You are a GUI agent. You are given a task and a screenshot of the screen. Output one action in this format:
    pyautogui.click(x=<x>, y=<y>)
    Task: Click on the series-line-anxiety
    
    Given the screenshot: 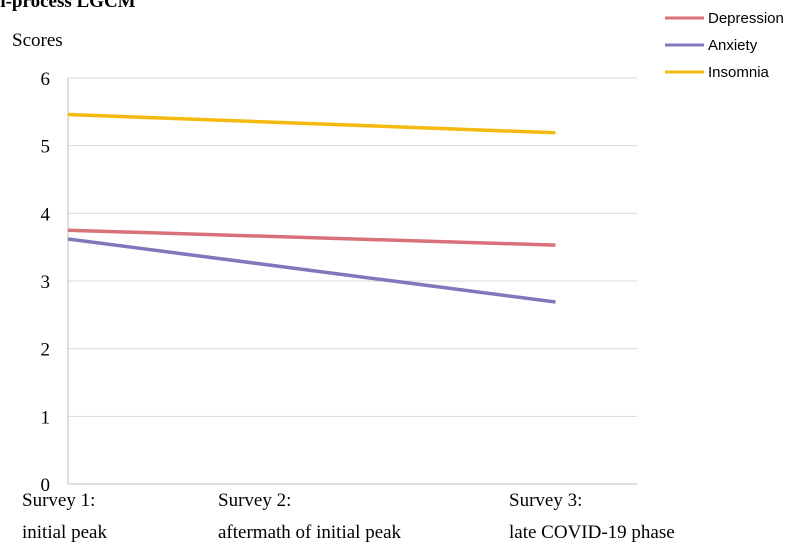 What is the action you would take?
    pyautogui.click(x=311, y=270)
    